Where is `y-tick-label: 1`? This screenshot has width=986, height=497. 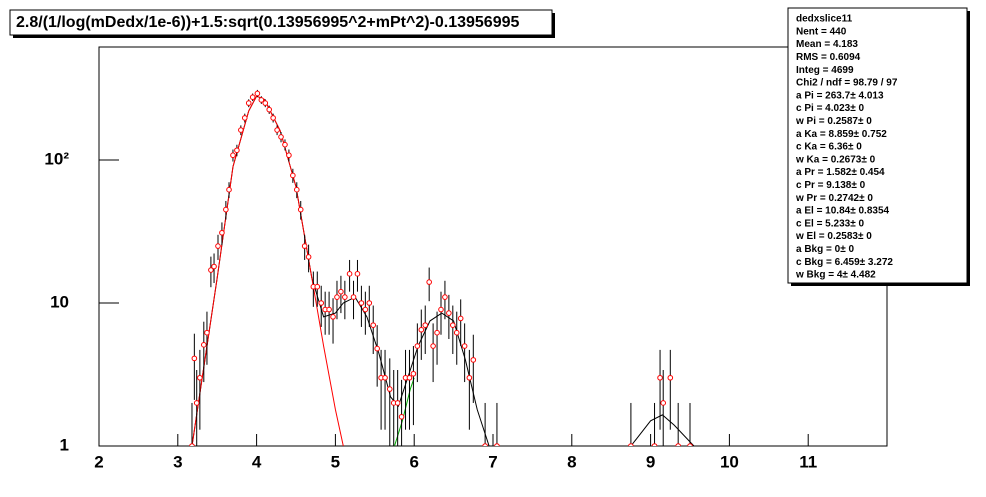 y-tick-label: 1 is located at coordinates (64, 444).